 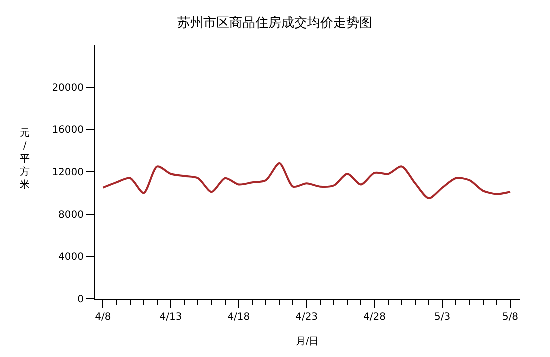 What do you see at coordinates (68, 173) in the screenshot?
I see `y-tick-label: 12000` at bounding box center [68, 173].